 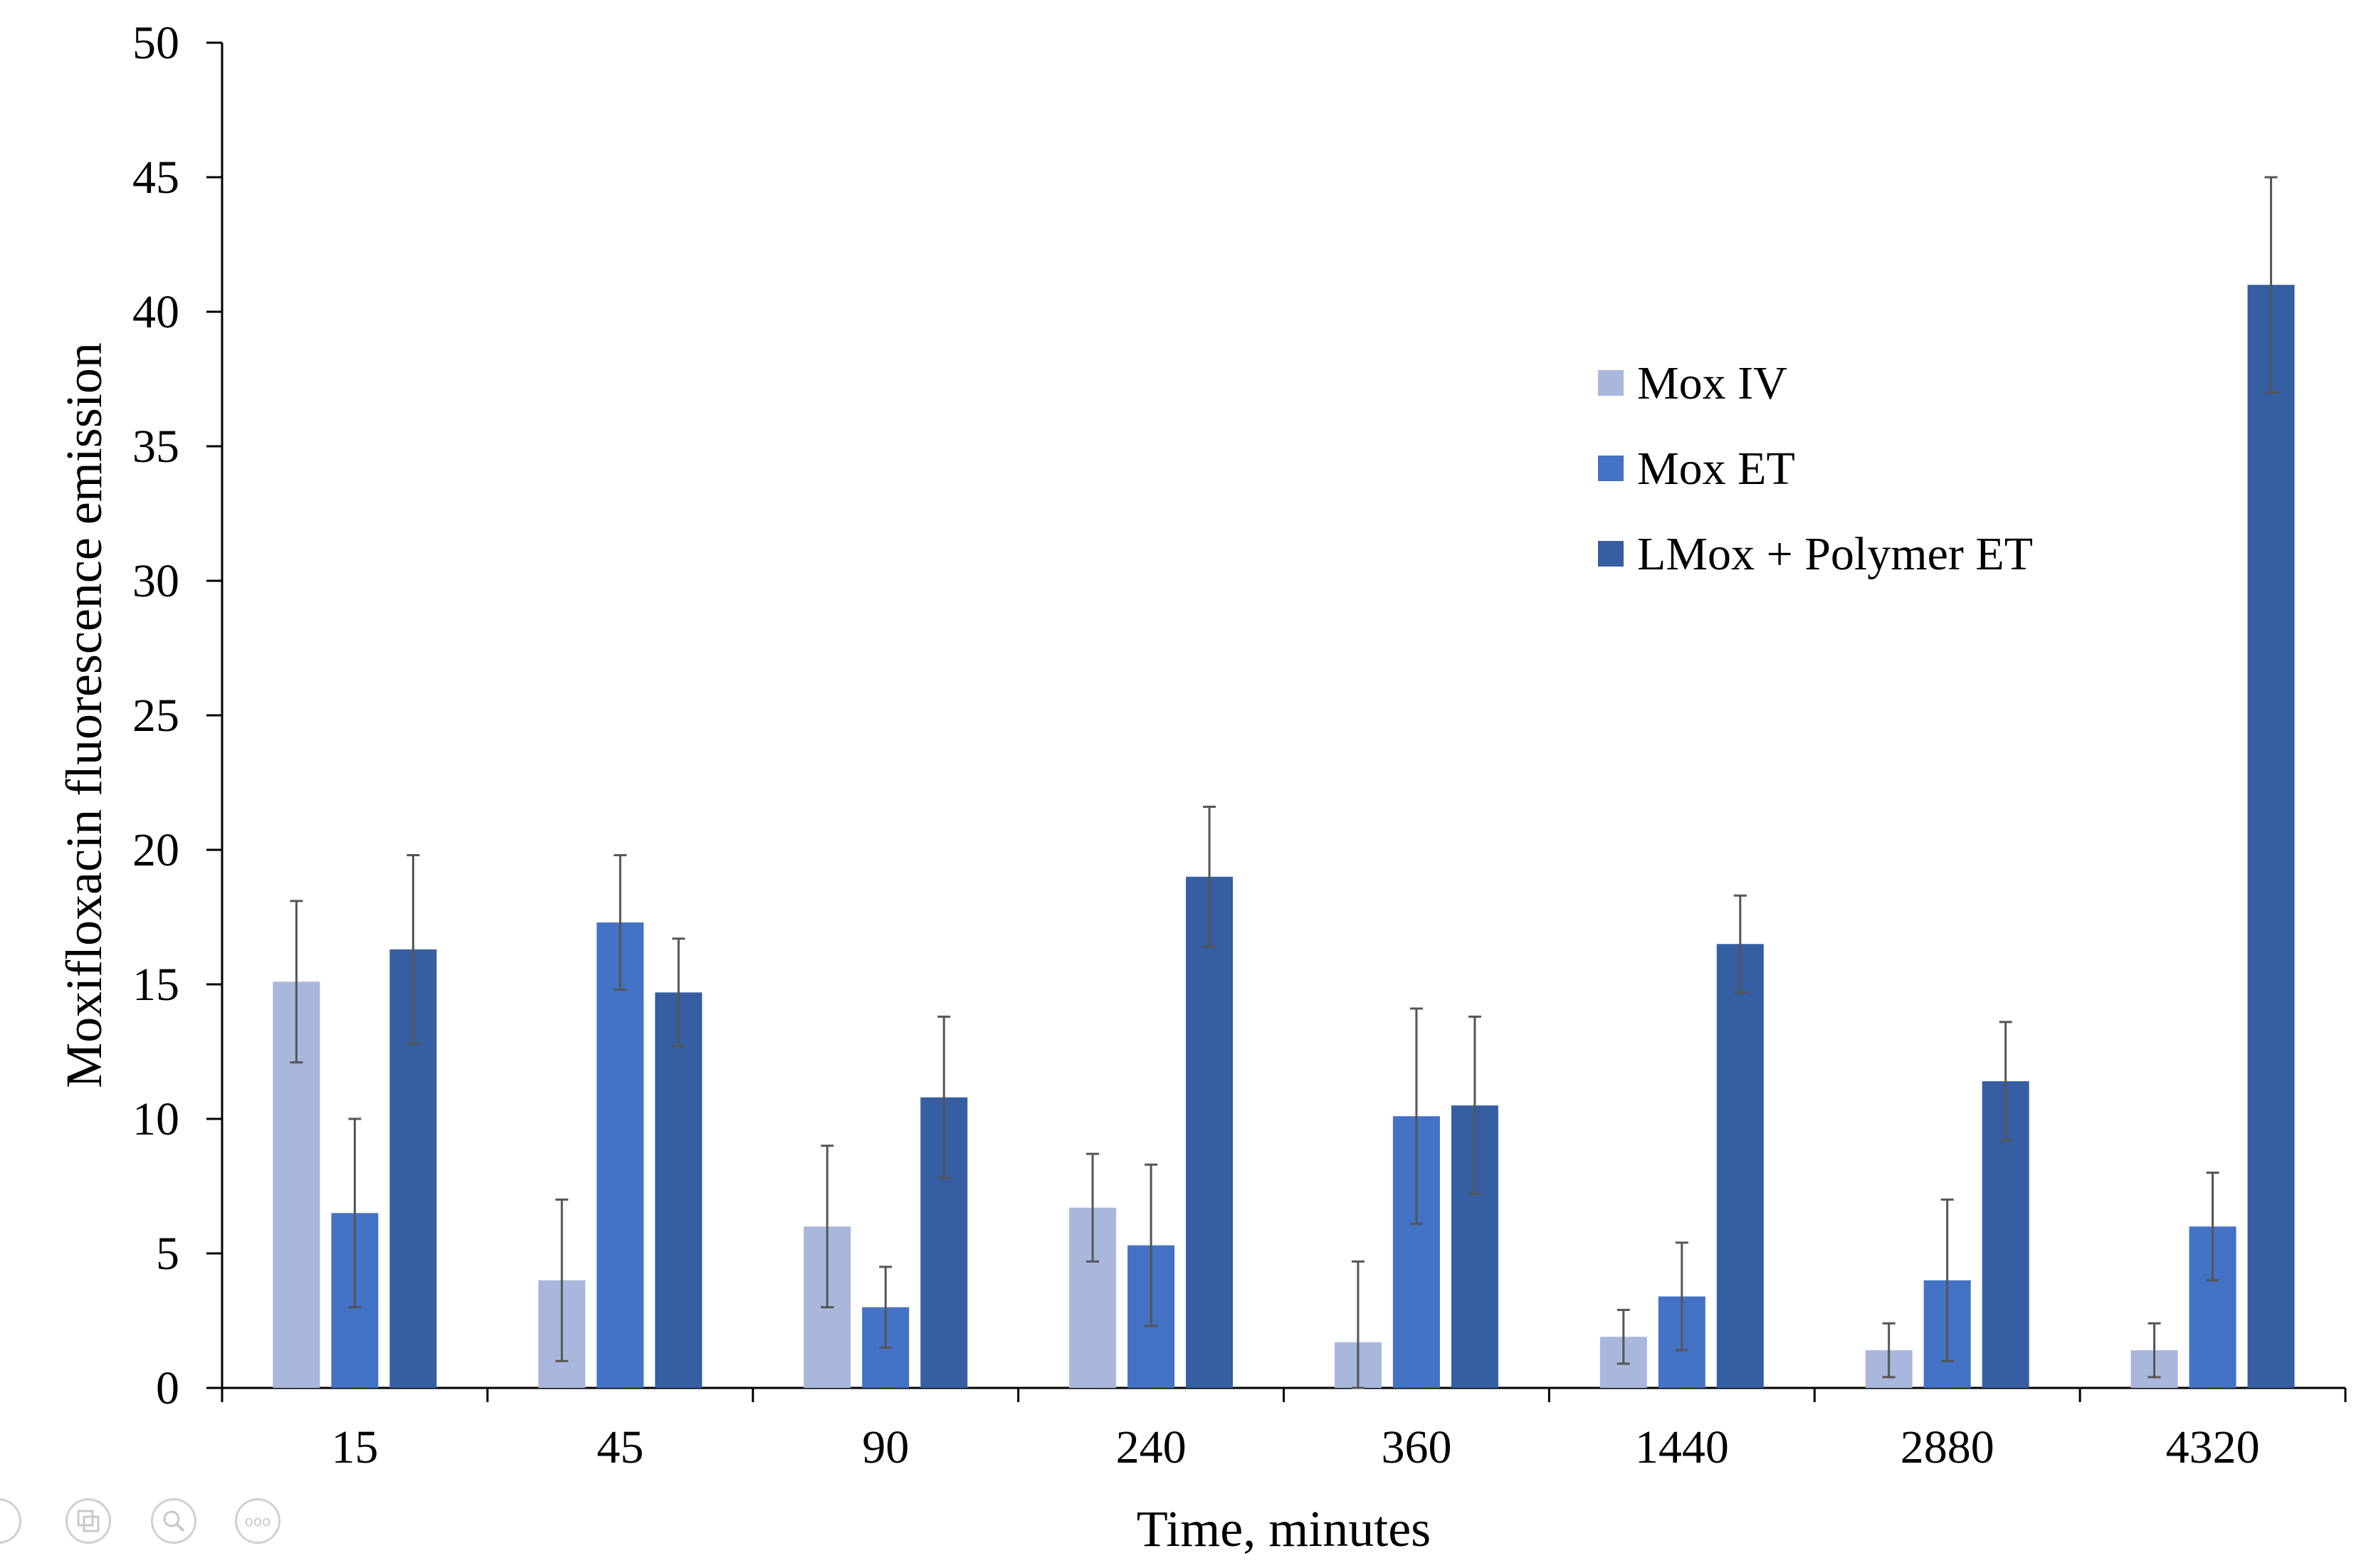 What do you see at coordinates (84, 715) in the screenshot?
I see `y-axis-title: Moxifloxacin fluorescence emission` at bounding box center [84, 715].